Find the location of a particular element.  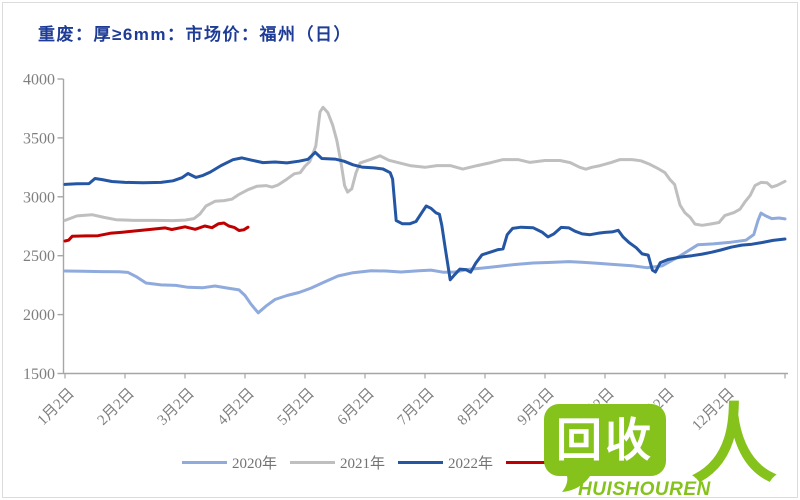

legend-line-swatch-2022 is located at coordinates (421, 462).